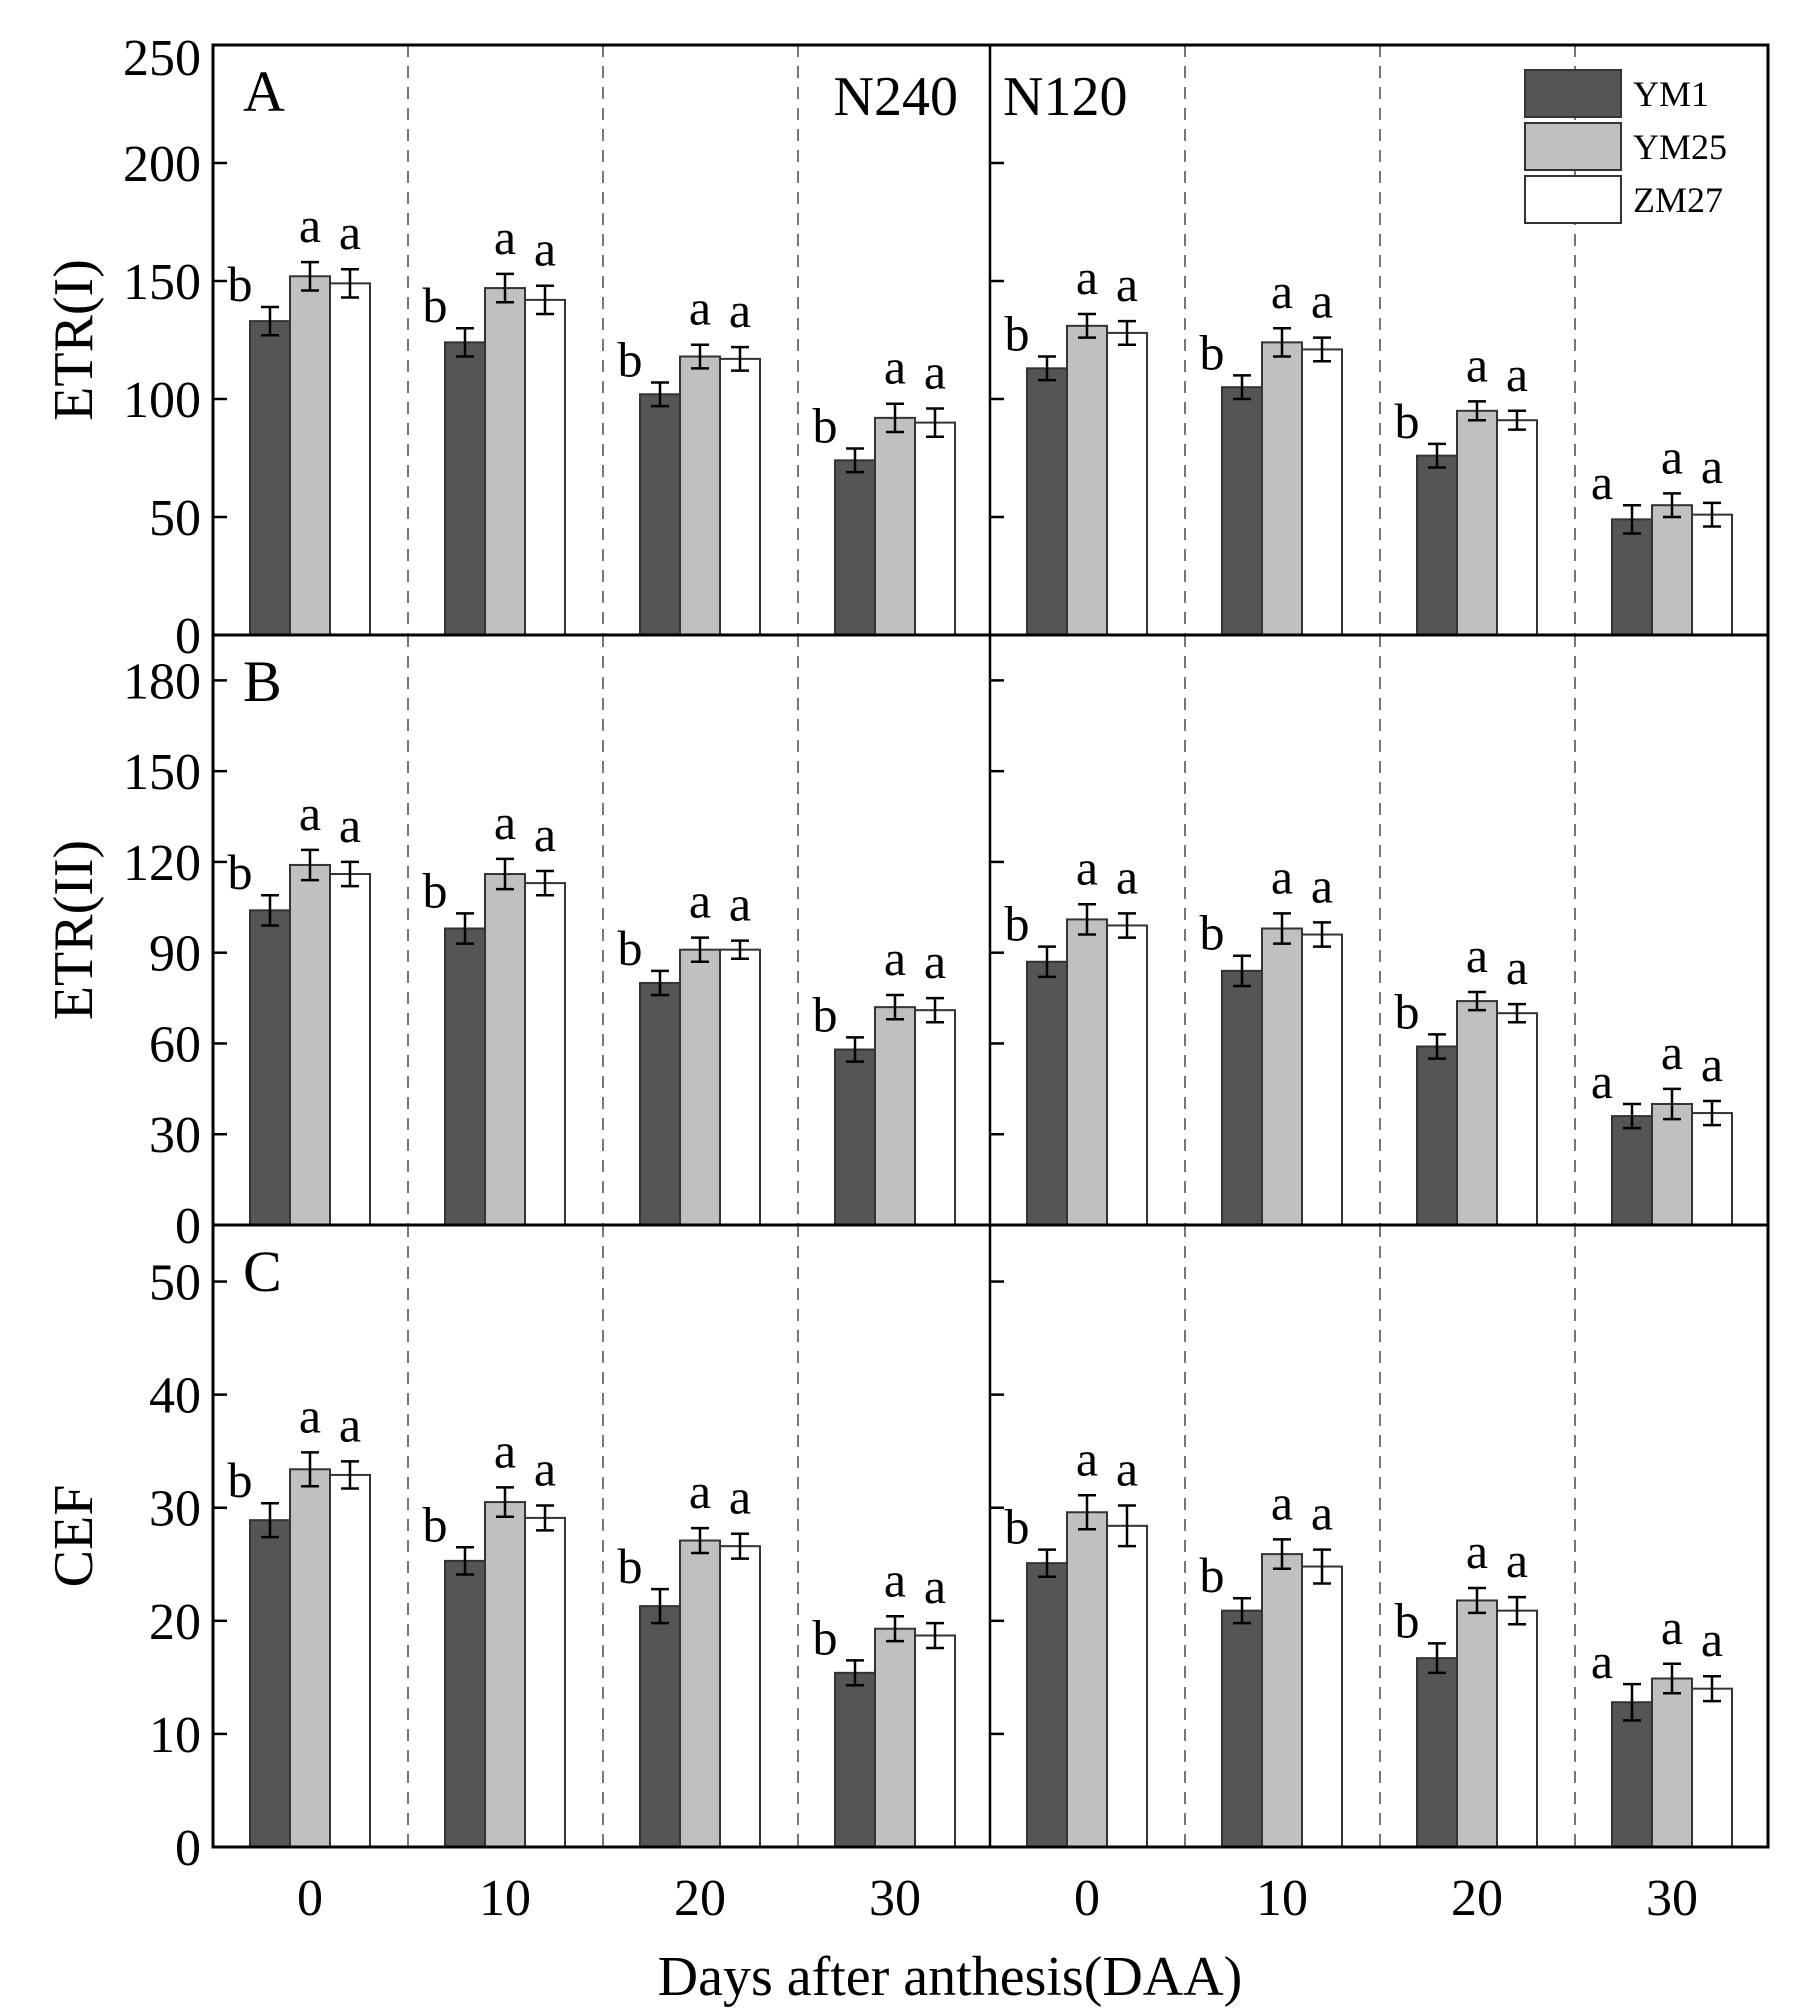 The width and height of the screenshot is (1811, 2015). I want to click on group-label-n120: N120, so click(1065, 97).